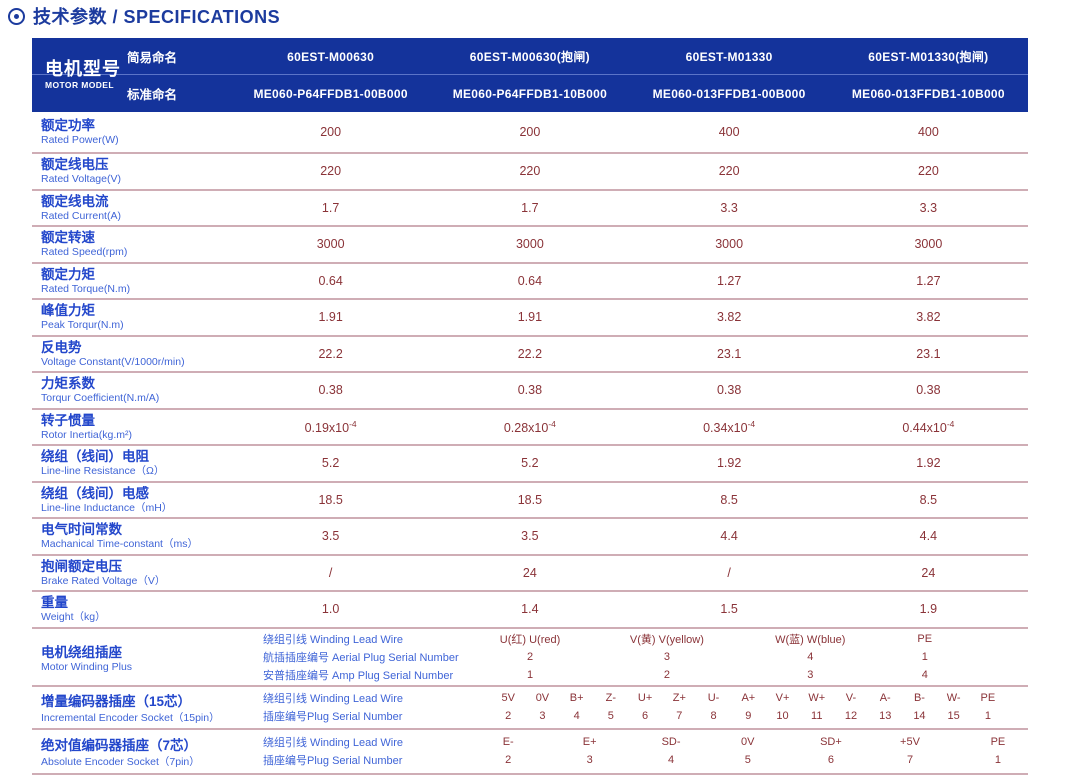 The height and width of the screenshot is (782, 1077). Describe the element at coordinates (68, 420) in the screenshot. I see `row-label-zh: 转子惯量` at that location.